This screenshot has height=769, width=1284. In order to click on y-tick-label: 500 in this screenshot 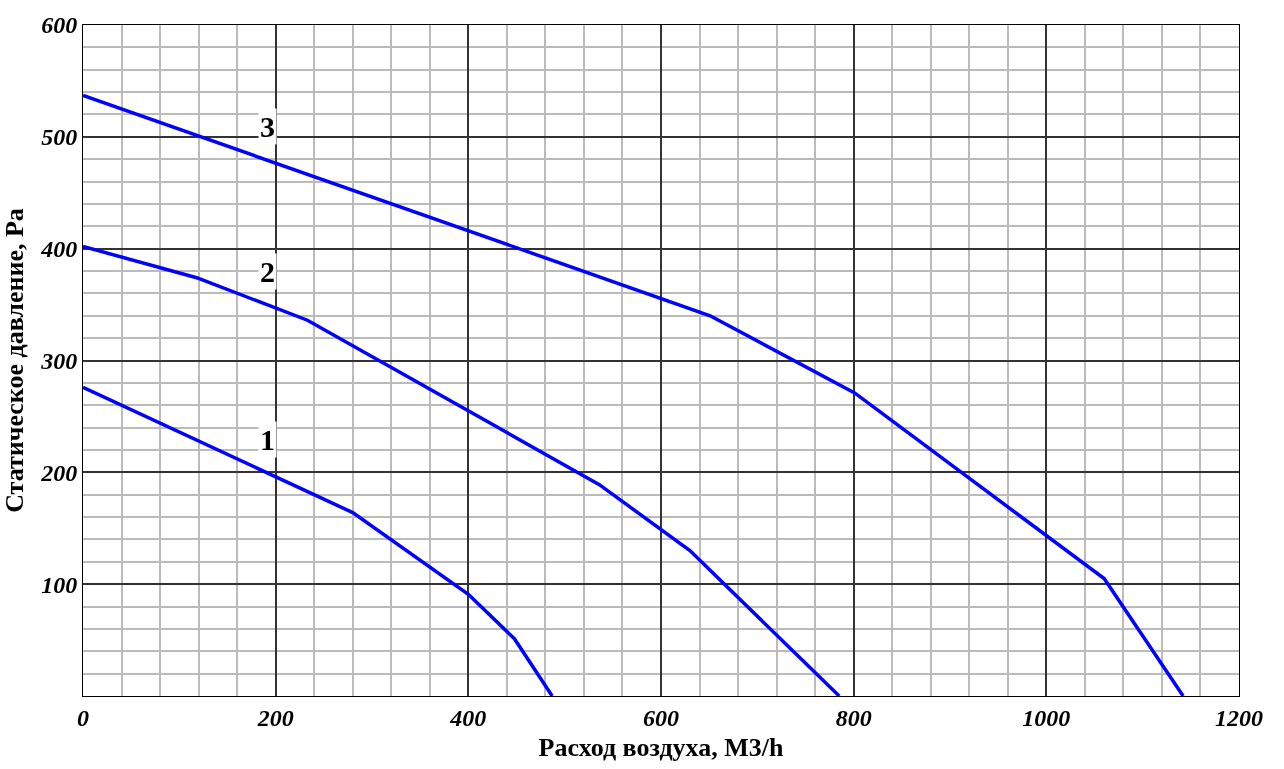, I will do `click(59, 137)`.